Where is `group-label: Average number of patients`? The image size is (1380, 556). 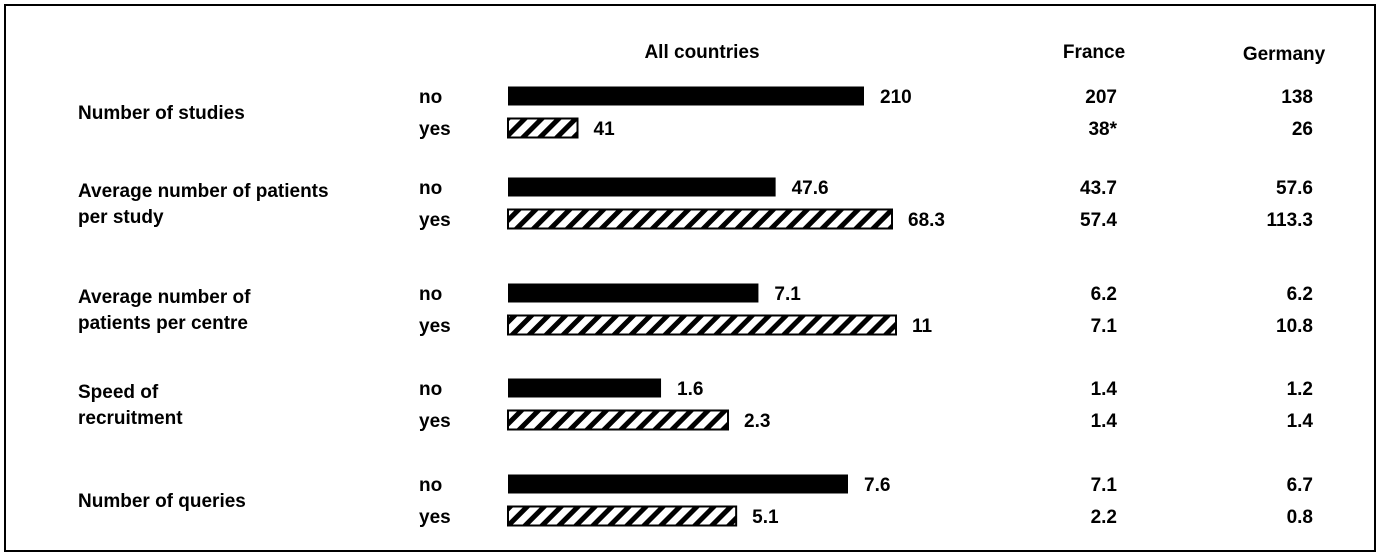 group-label: Average number of patients is located at coordinates (203, 191).